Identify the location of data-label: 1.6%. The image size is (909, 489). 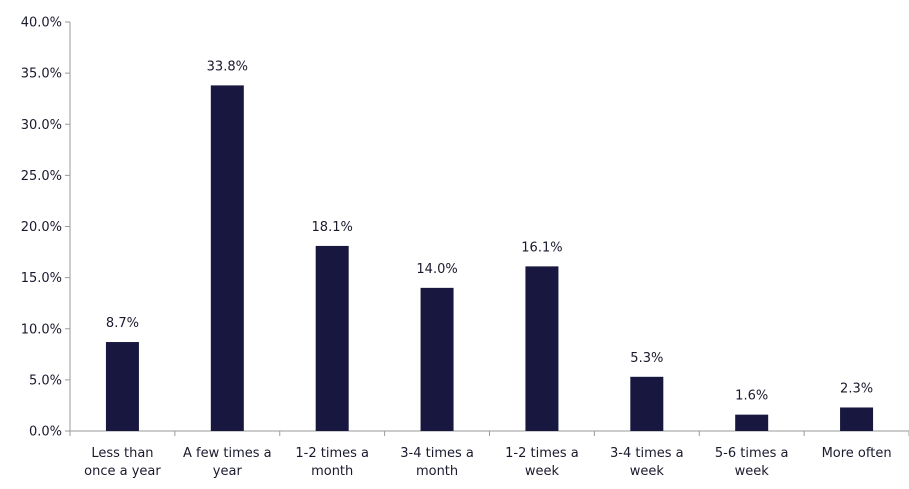
(751, 396).